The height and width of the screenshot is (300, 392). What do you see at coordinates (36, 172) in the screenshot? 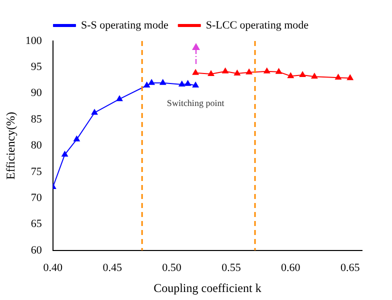
I see `y-tick-label: 75` at bounding box center [36, 172].